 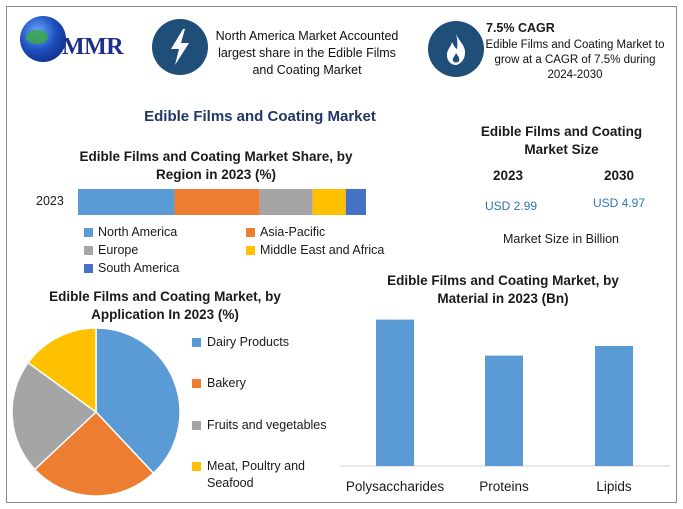 What do you see at coordinates (126, 202) in the screenshot?
I see `bar-segment-north-america` at bounding box center [126, 202].